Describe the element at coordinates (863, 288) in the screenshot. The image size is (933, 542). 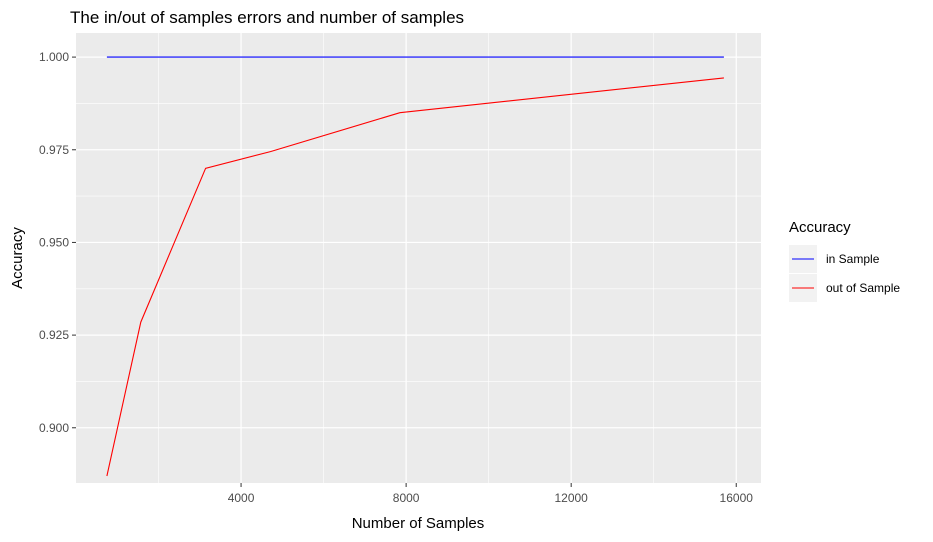
I see `legend-label-1: out of Sample` at that location.